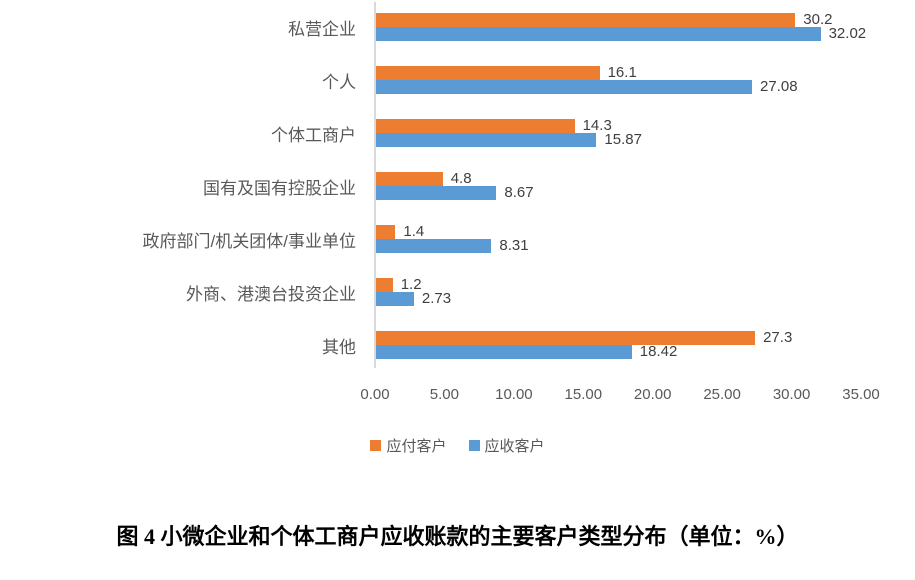 This screenshot has height=580, width=915. Describe the element at coordinates (778, 337) in the screenshot. I see `bar-value-label: 27.3` at that location.